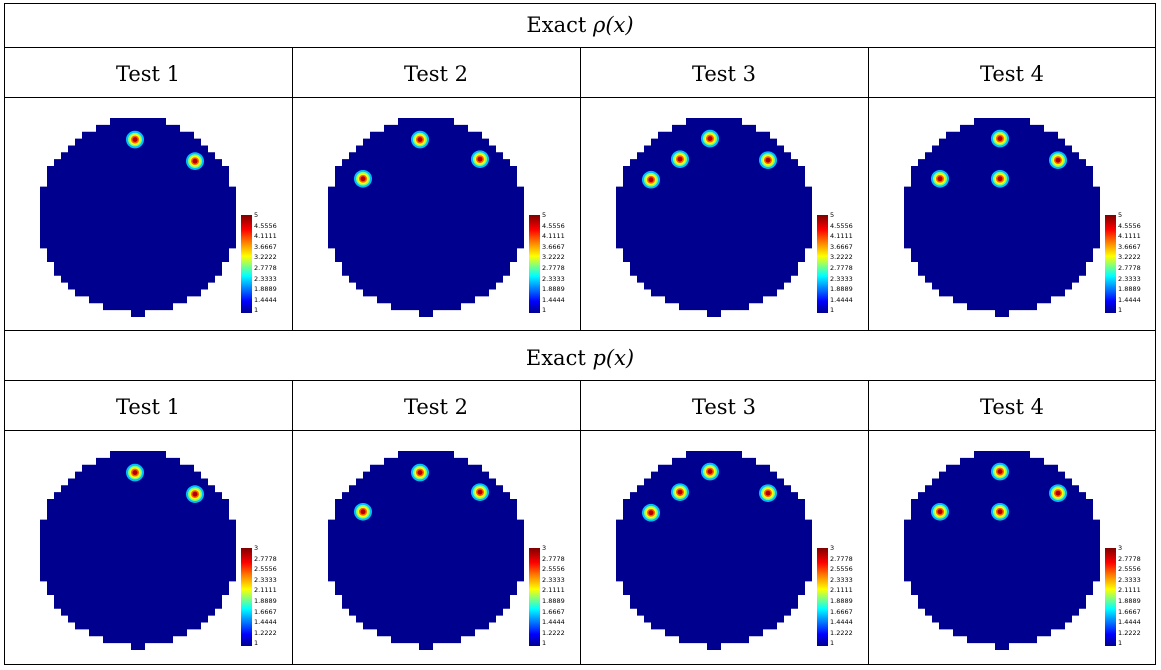 The width and height of the screenshot is (1161, 670). Describe the element at coordinates (148, 74) in the screenshot. I see `column-label-test-1: Test 1` at that location.